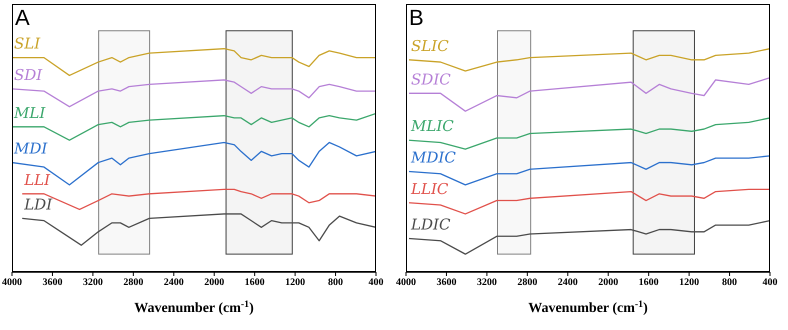 Image resolution: width=788 pixels, height=330 pixels. I want to click on series-label: SLIC, so click(430, 45).